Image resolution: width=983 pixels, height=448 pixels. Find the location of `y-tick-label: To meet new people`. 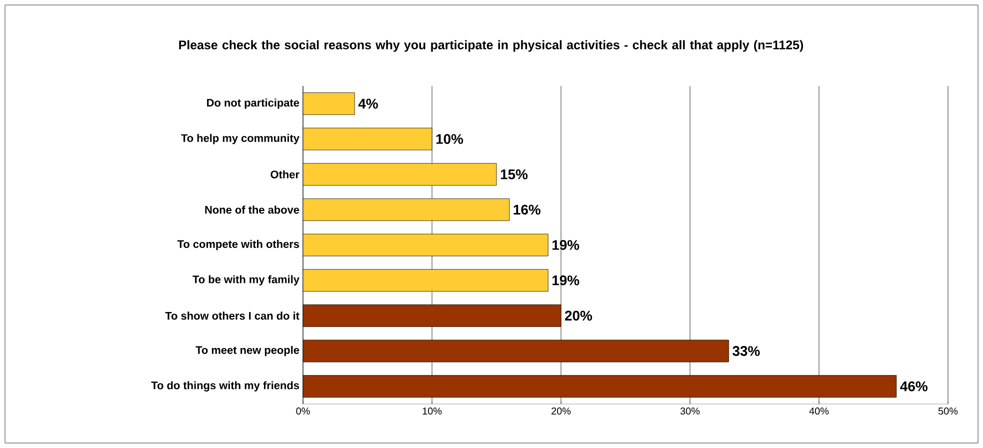

y-tick-label: To meet new people is located at coordinates (248, 351).